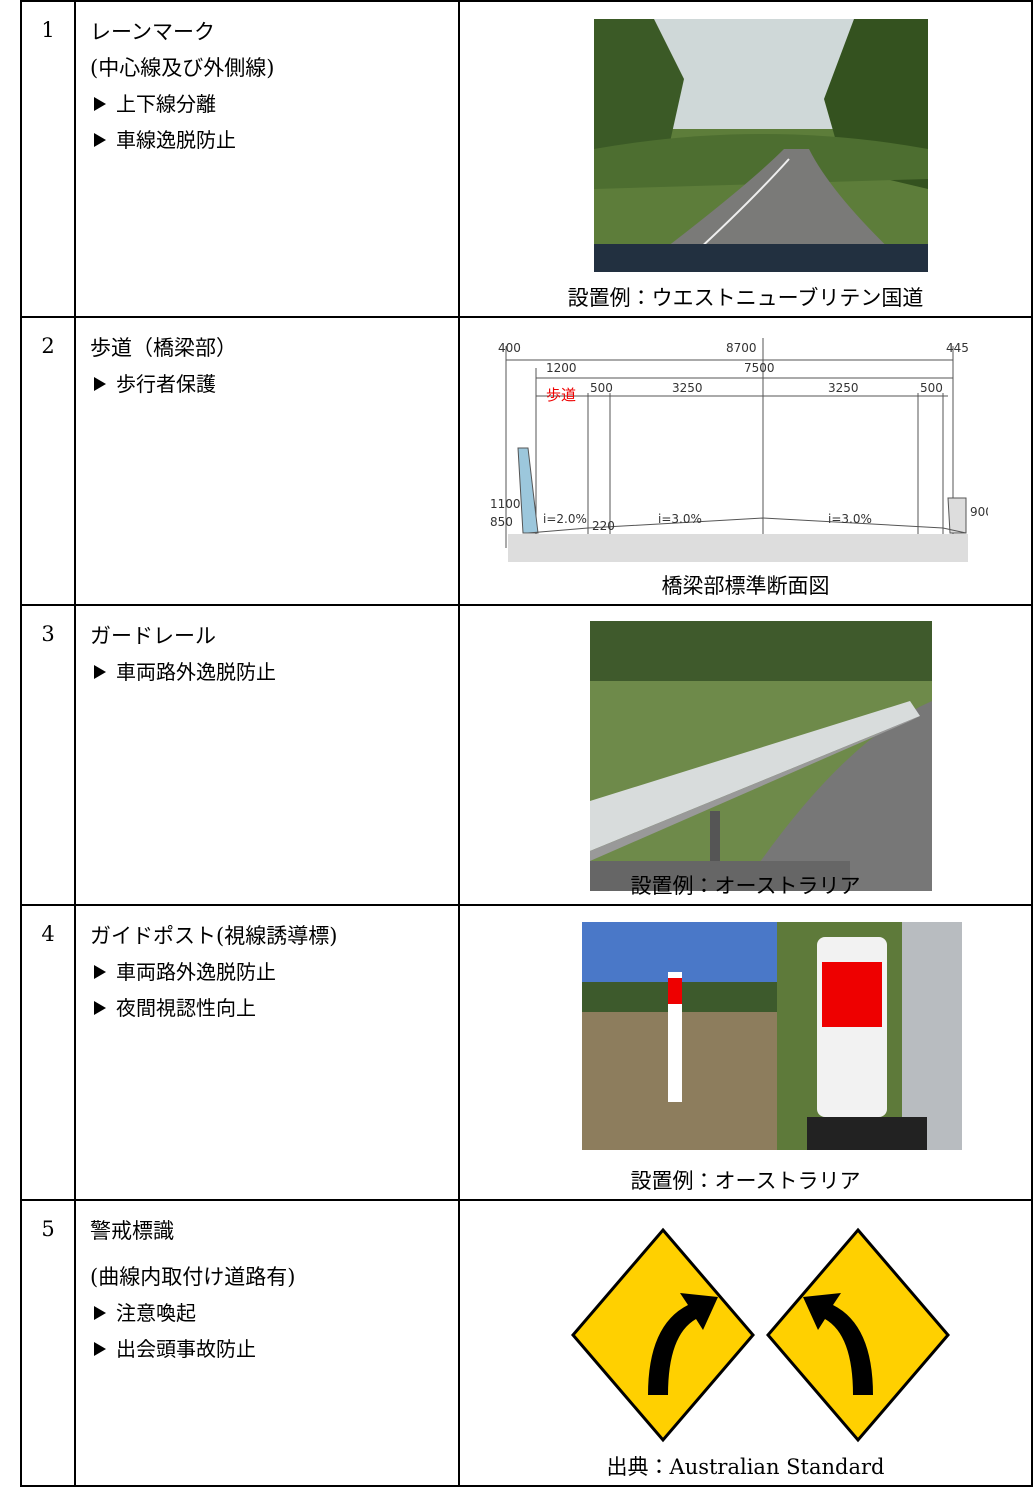 This screenshot has width=1035, height=1487. I want to click on row-number: 2, so click(48, 461).